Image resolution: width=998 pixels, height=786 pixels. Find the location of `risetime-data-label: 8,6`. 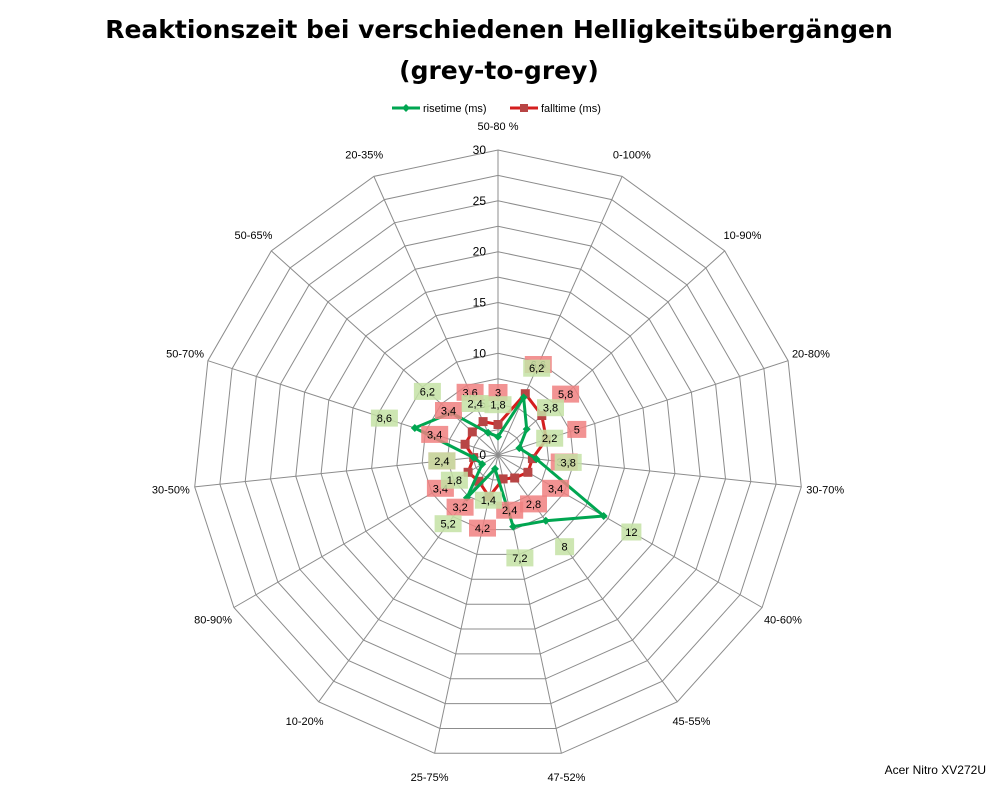

risetime-data-label: 8,6 is located at coordinates (384, 419).